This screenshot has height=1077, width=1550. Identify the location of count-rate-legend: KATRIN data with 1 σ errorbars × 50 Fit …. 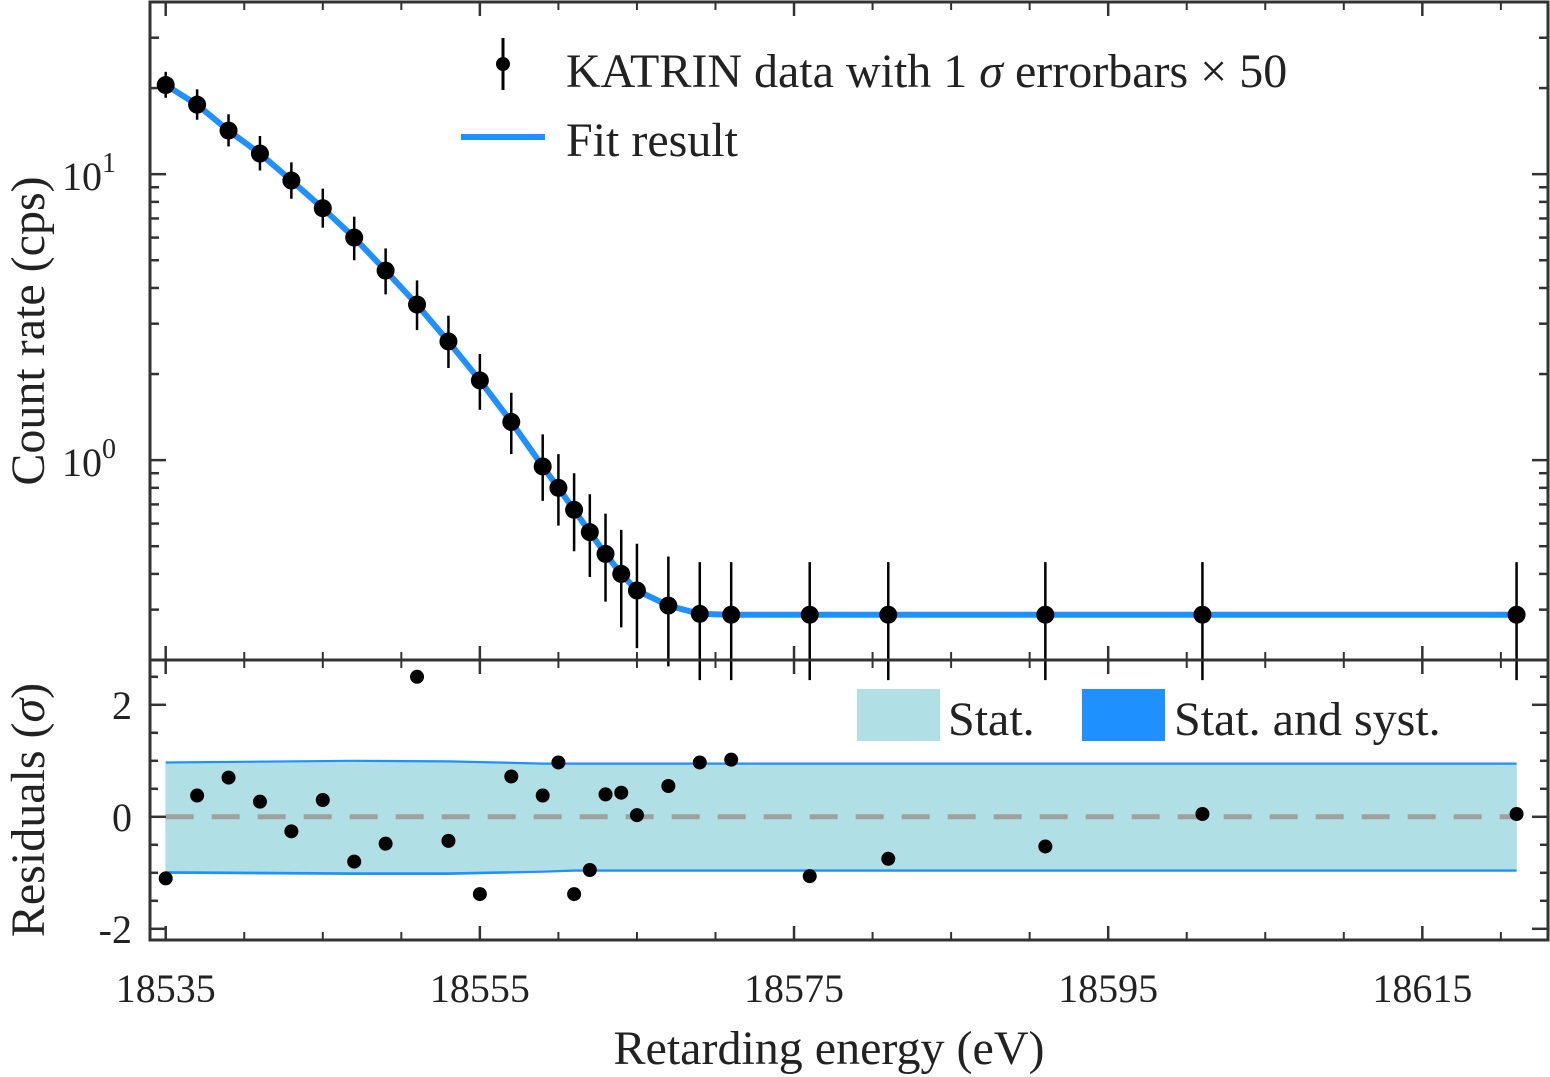
(874, 102).